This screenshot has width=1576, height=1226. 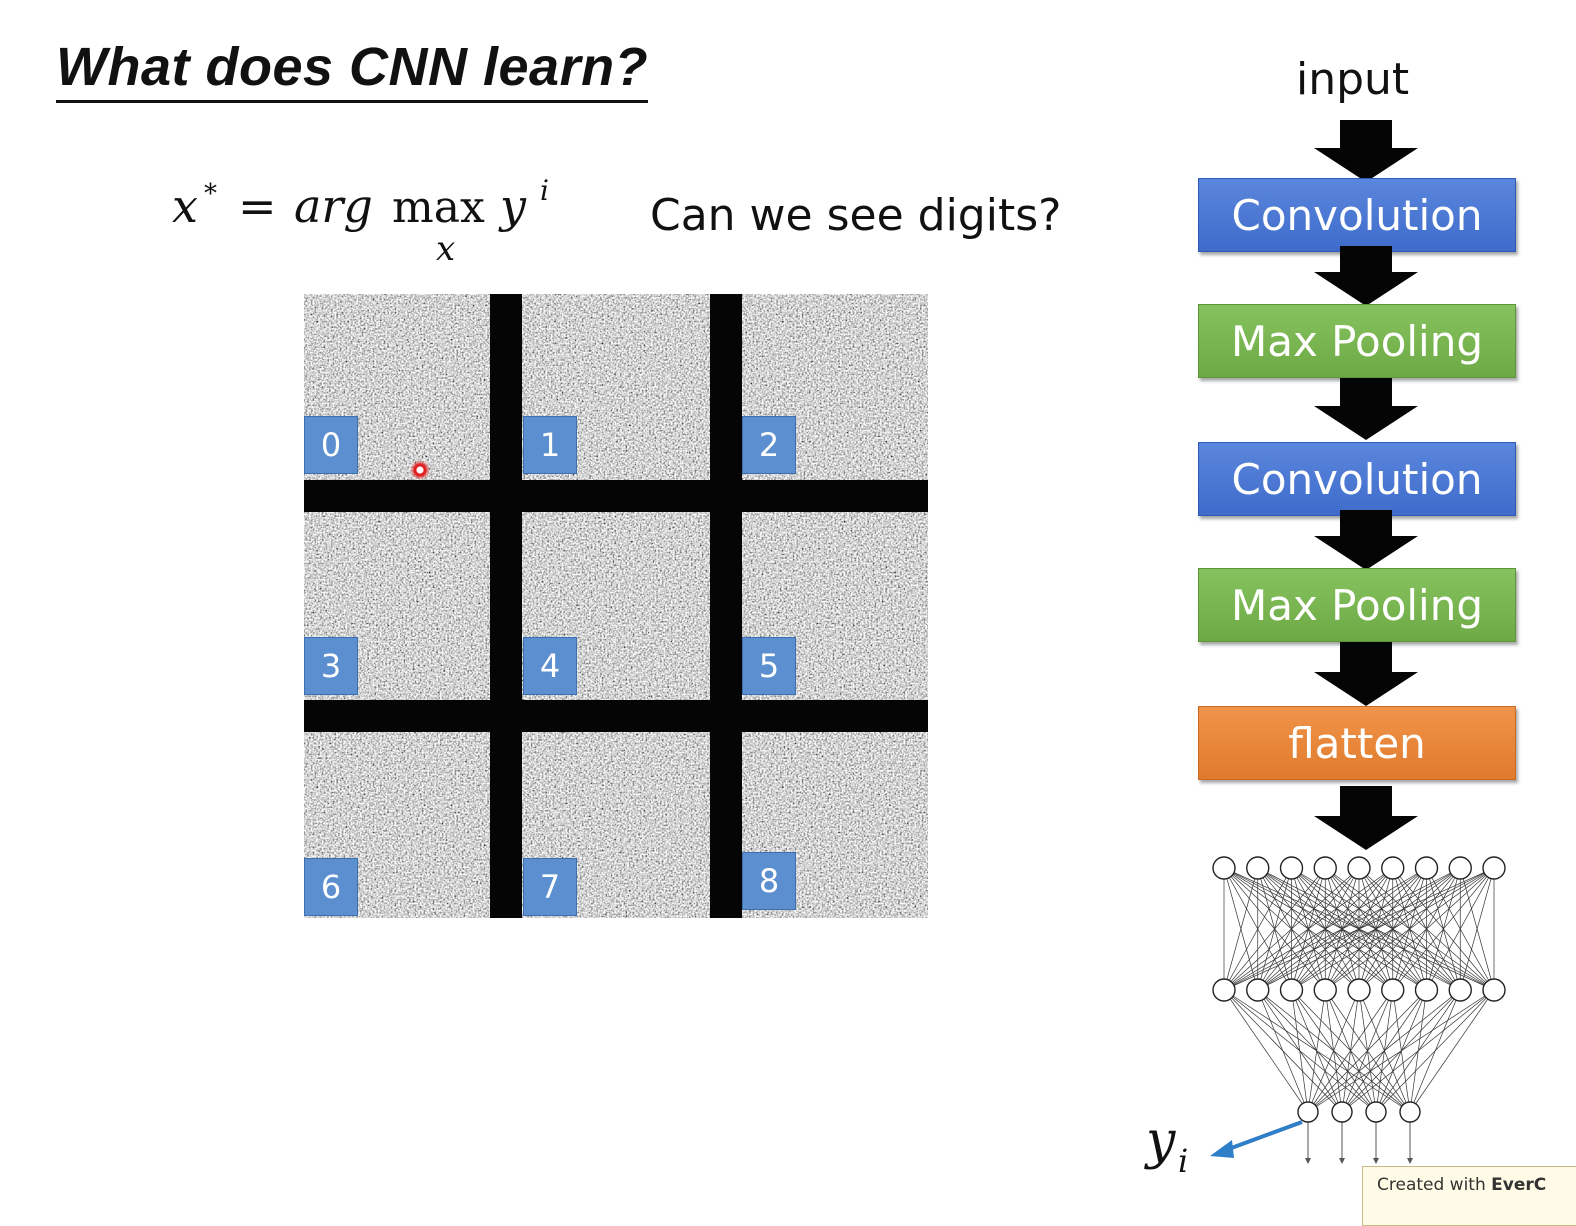 What do you see at coordinates (1357, 605) in the screenshot?
I see `layer-max-pooling-2: Max Pooling` at bounding box center [1357, 605].